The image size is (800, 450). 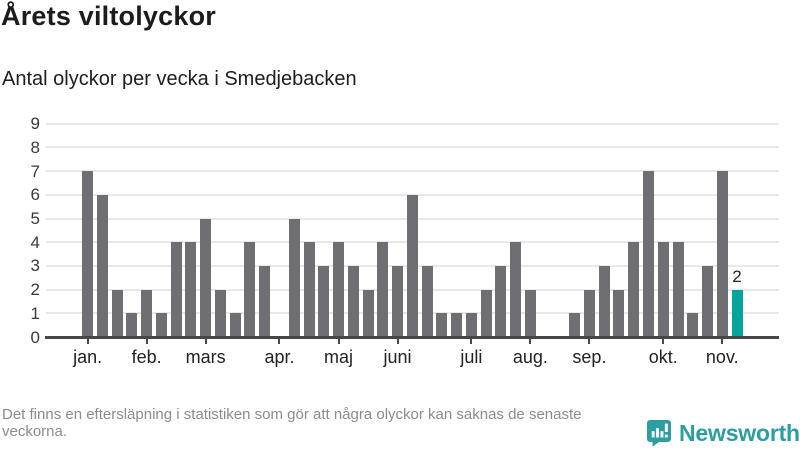 What do you see at coordinates (659, 433) in the screenshot?
I see `newsworthy-speech-bubble-chart-icon` at bounding box center [659, 433].